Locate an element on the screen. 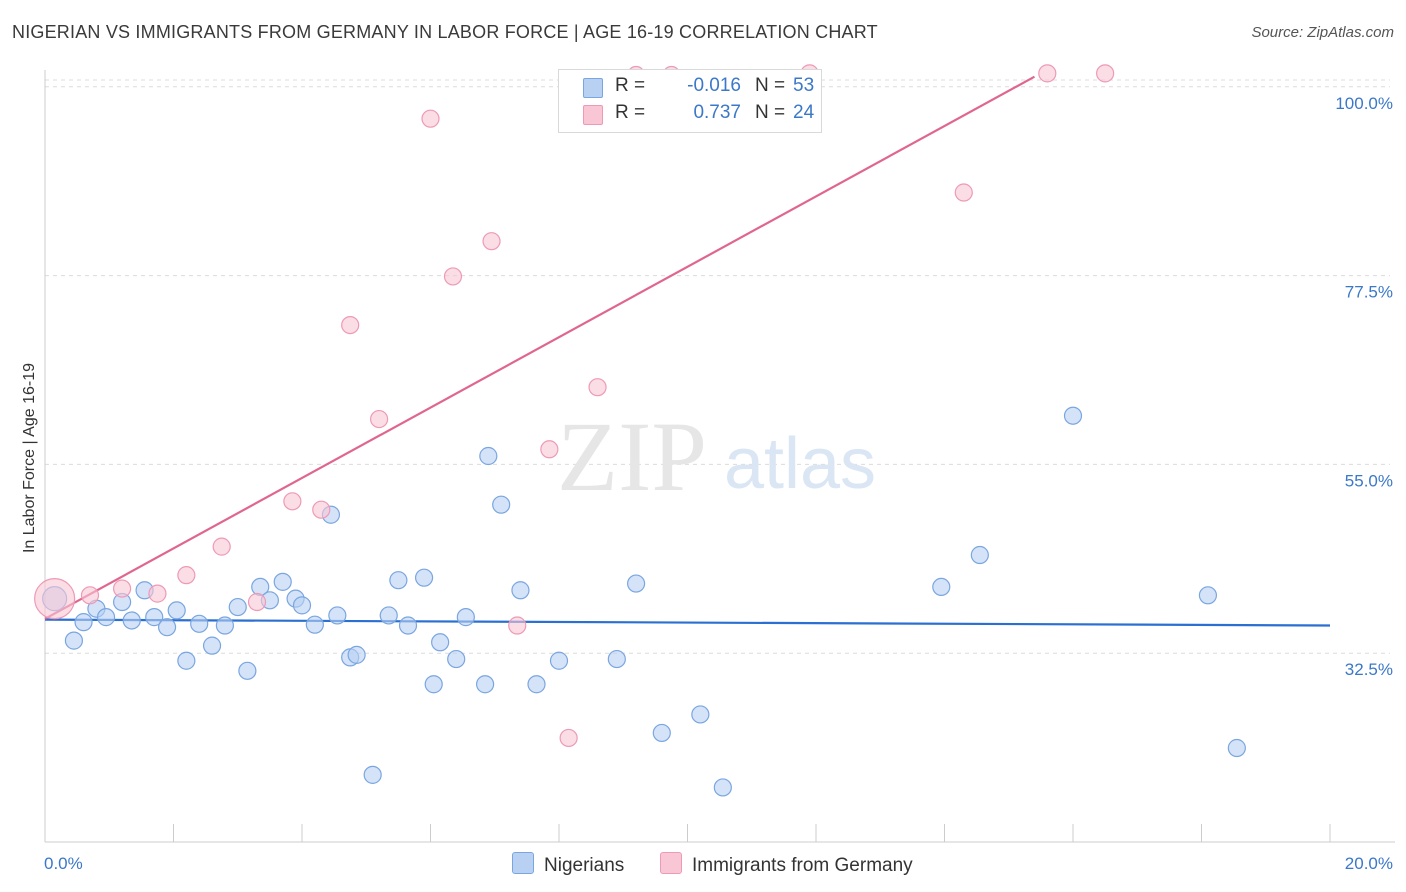 The height and width of the screenshot is (892, 1406). legend-item-nigerians: Nigerians is located at coordinates (568, 864).